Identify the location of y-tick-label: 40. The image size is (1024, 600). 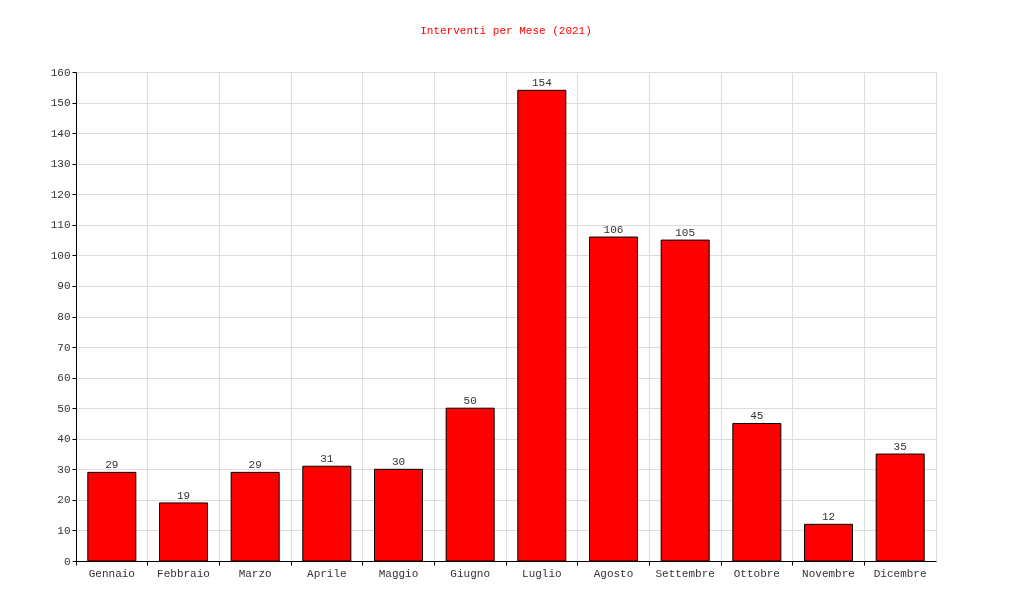
(64, 439).